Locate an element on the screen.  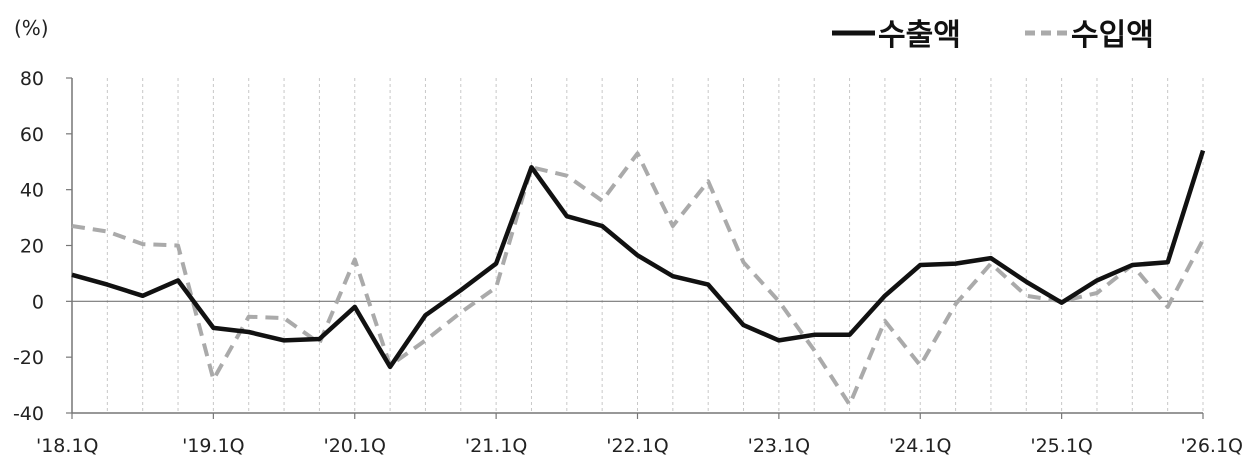
y-tick-label: 60 is located at coordinates (32, 135).